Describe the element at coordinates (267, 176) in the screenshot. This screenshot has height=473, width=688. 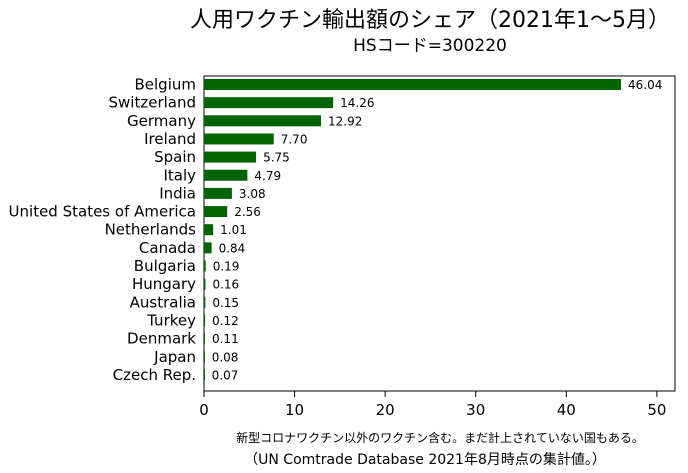
I see `value-label: 4.79` at that location.